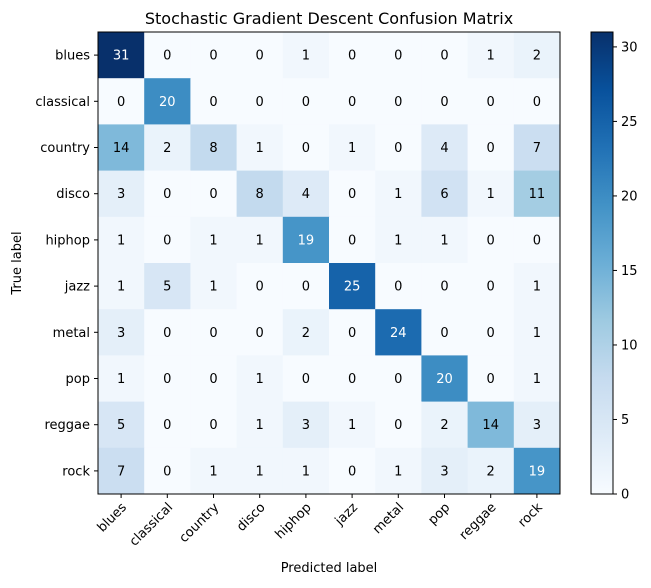 This screenshot has height=588, width=651. What do you see at coordinates (444, 379) in the screenshot?
I see `cell-value-label: 20` at bounding box center [444, 379].